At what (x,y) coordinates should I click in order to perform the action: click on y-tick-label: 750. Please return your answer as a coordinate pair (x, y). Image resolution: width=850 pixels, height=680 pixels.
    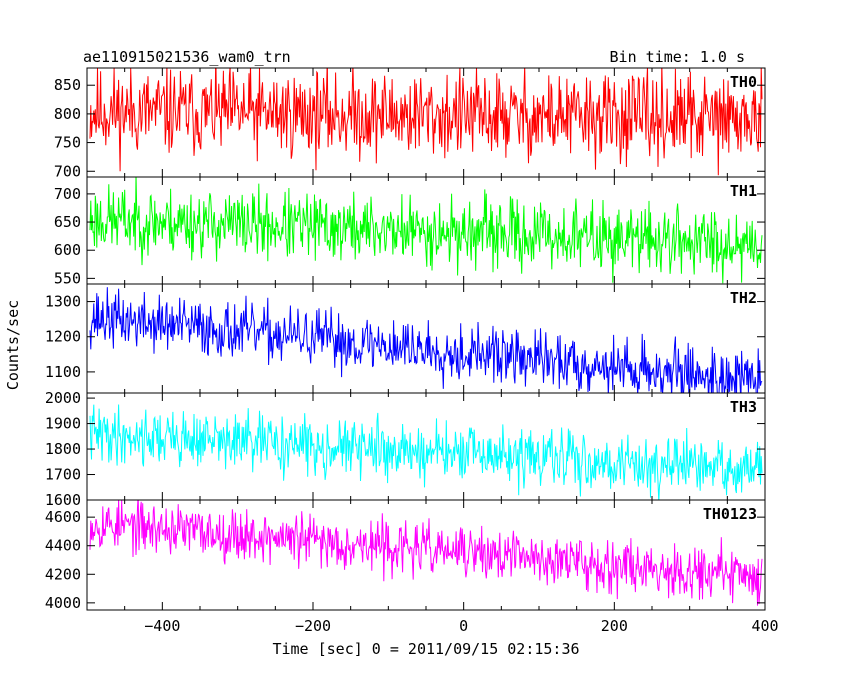
    Looking at the image, I should click on (67, 143).